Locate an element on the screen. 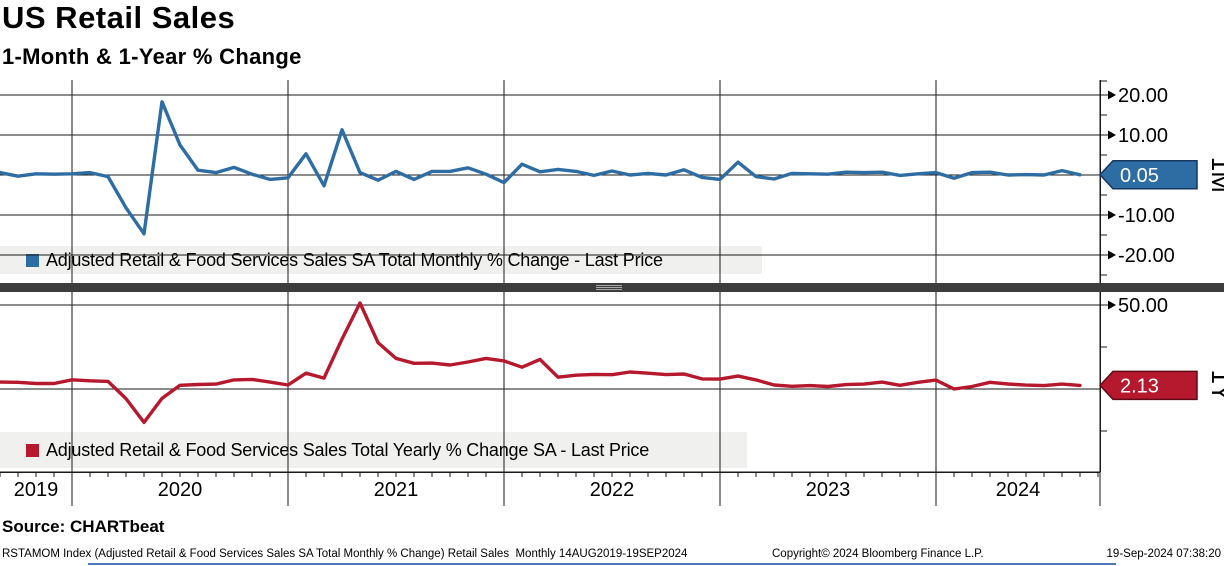  last-price-flag-1m: 0.05 1M is located at coordinates (1161, 175).